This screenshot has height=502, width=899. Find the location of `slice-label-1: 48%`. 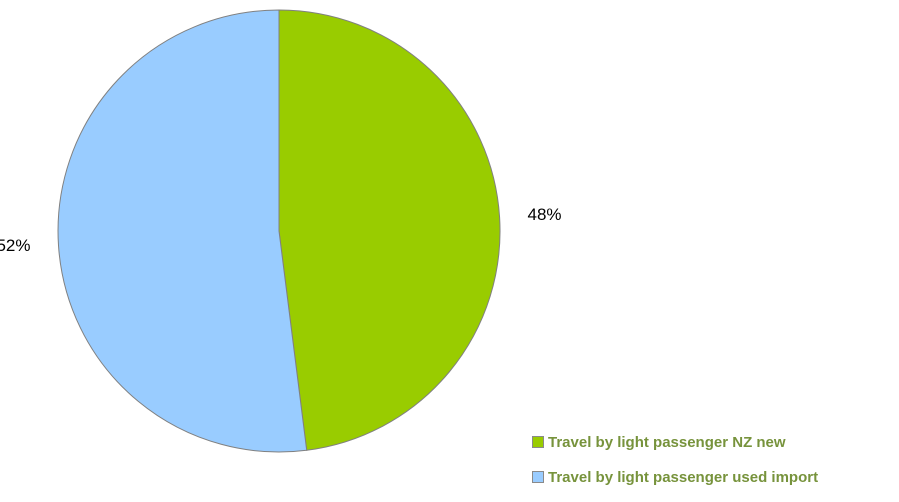

slice-label-1: 48% is located at coordinates (545, 214).